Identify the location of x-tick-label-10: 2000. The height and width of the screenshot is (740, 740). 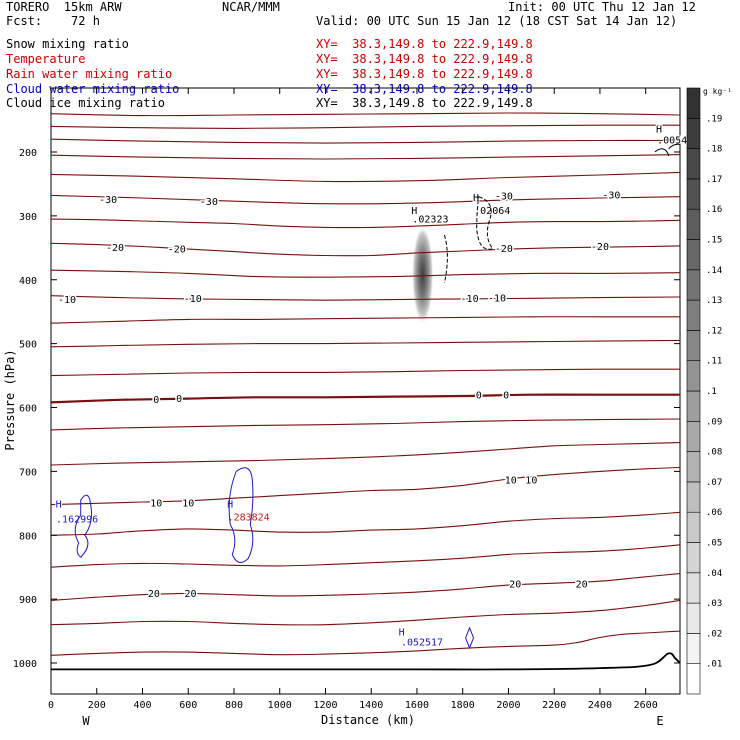
(508, 705).